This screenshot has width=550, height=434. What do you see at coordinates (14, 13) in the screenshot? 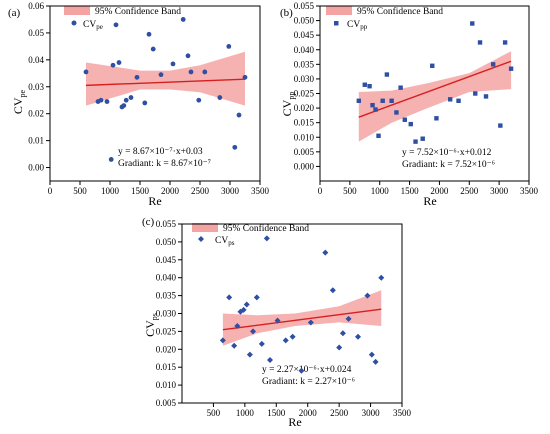
I see `panel-label: (a)` at bounding box center [14, 13].